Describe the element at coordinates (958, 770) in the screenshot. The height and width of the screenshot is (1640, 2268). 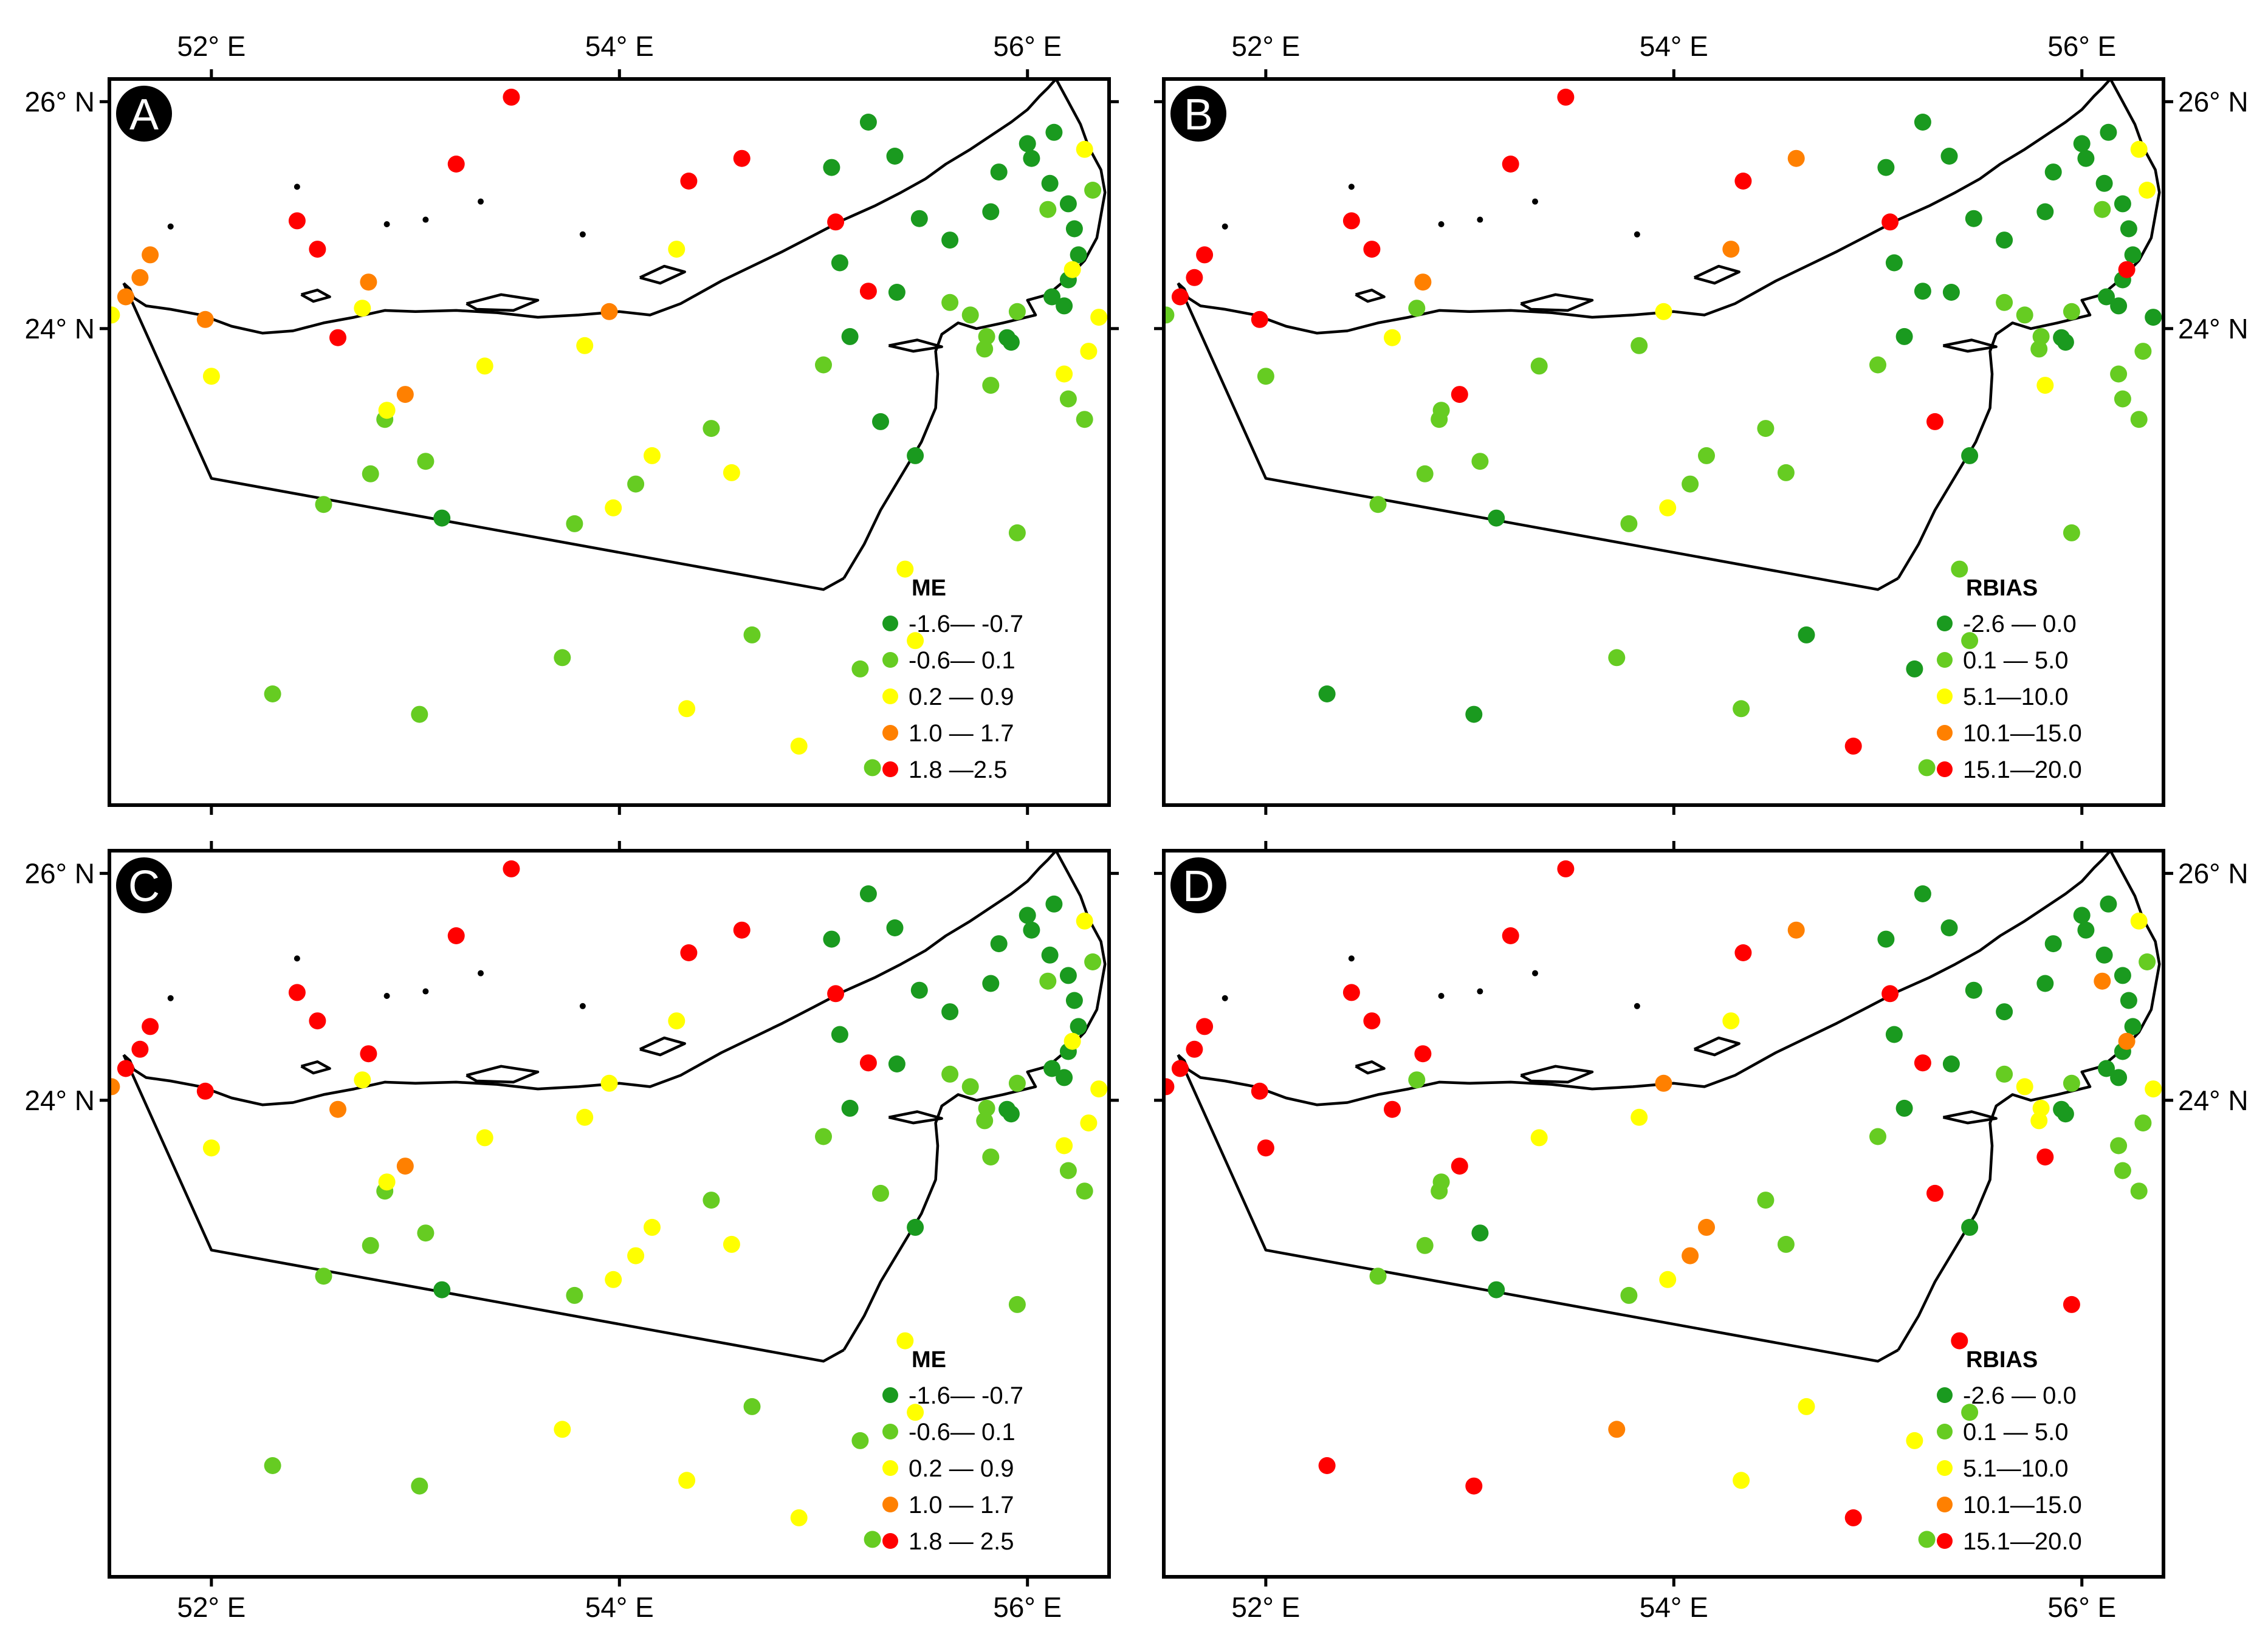
I see `legend-label: 1.8 —2.5` at that location.